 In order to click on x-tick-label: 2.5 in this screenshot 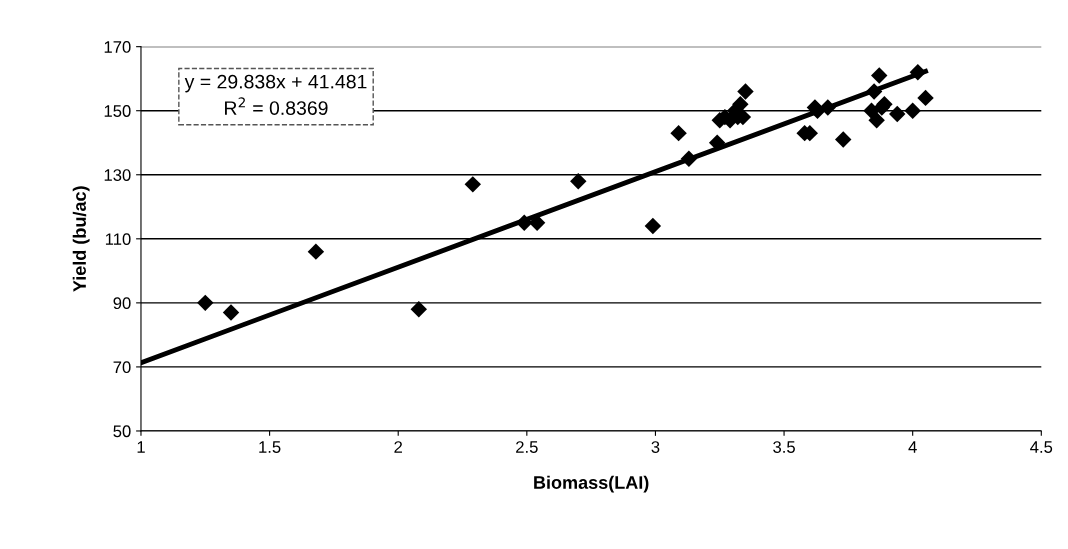, I will do `click(527, 447)`.